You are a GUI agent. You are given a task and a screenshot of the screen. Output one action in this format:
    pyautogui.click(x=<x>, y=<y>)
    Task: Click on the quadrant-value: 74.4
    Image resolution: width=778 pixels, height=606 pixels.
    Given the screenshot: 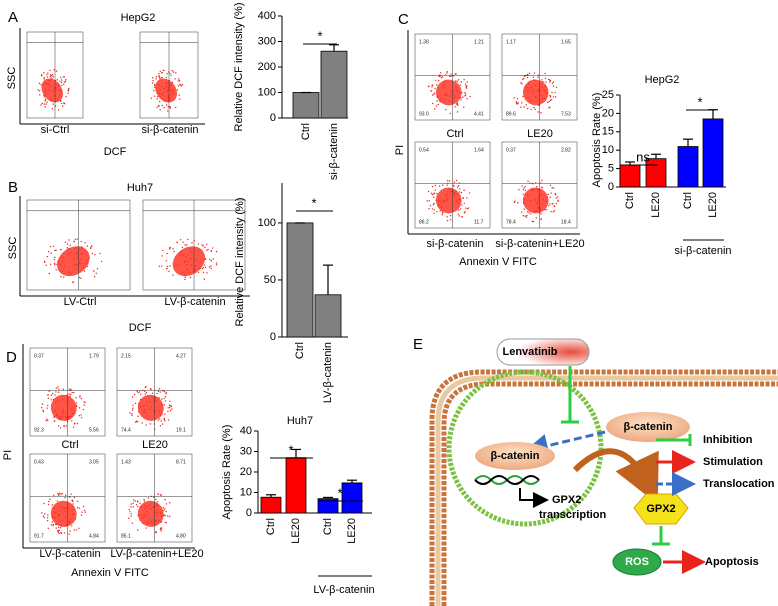 What is the action you would take?
    pyautogui.click(x=126, y=430)
    